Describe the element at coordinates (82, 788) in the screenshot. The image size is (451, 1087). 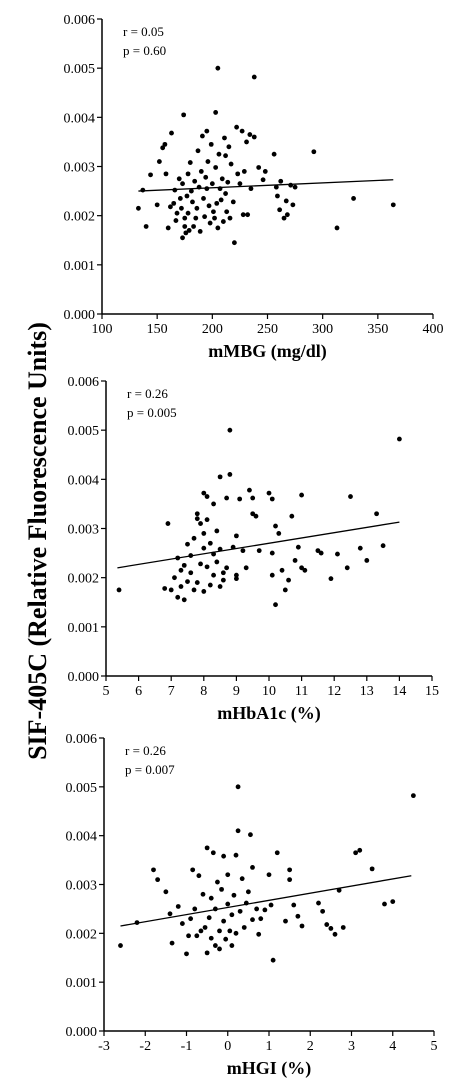
I see `y-tick-label: 0.005` at that location.